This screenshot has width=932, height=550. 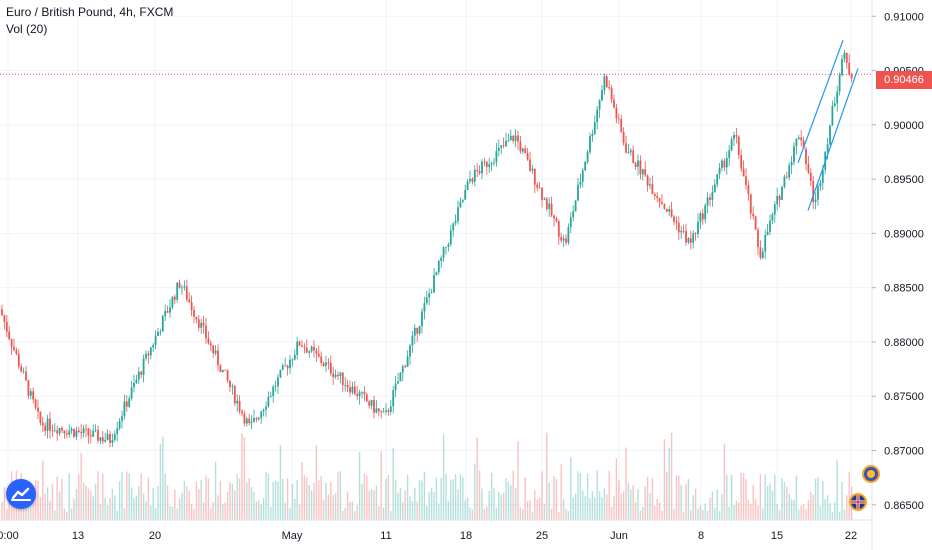 What do you see at coordinates (27, 29) in the screenshot?
I see `volume-indicator-label: Vol (20)` at bounding box center [27, 29].